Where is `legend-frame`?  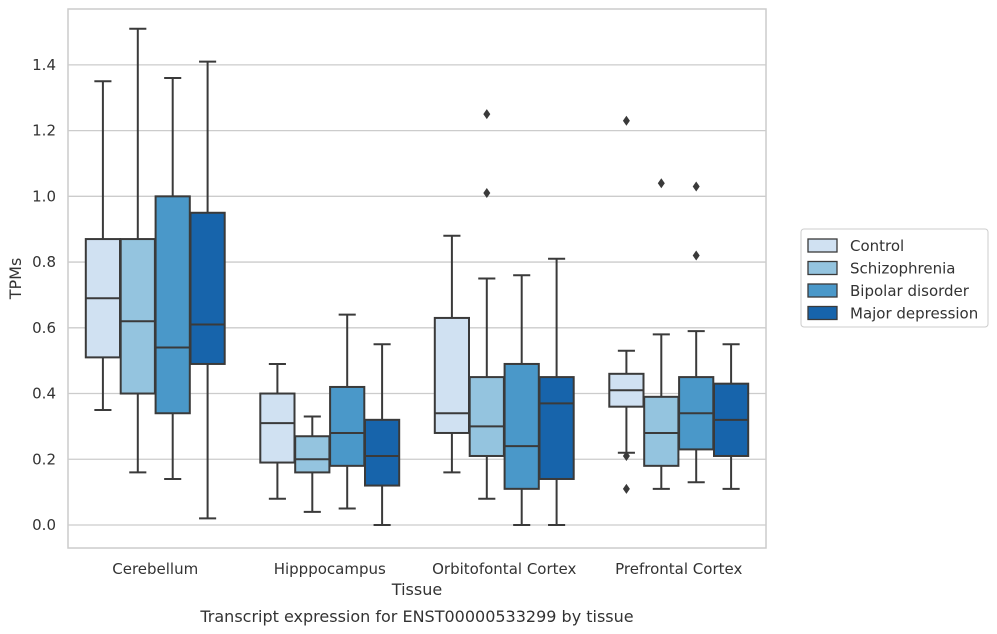
legend-frame is located at coordinates (894, 278).